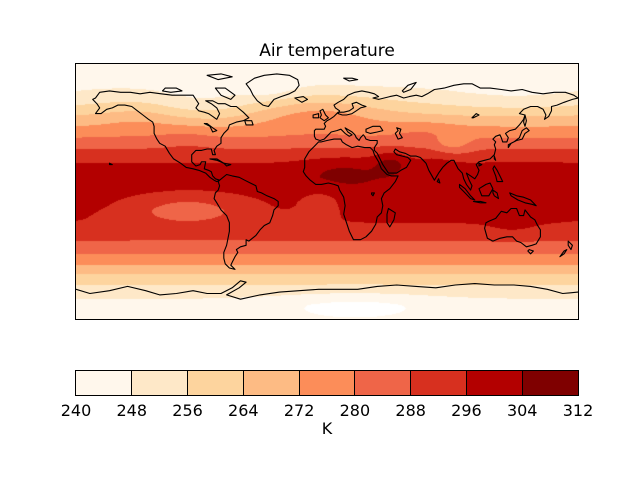 The height and width of the screenshot is (480, 640). What do you see at coordinates (480, 164) in the screenshot?
I see `coastline-hainan` at bounding box center [480, 164].